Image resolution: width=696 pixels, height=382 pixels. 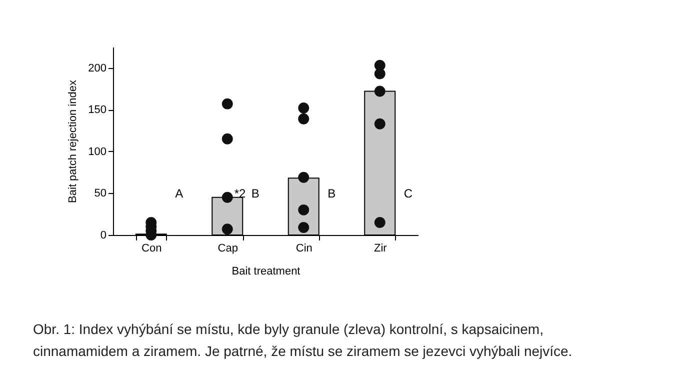 I want to click on x-tick-label: Con, so click(x=152, y=248).